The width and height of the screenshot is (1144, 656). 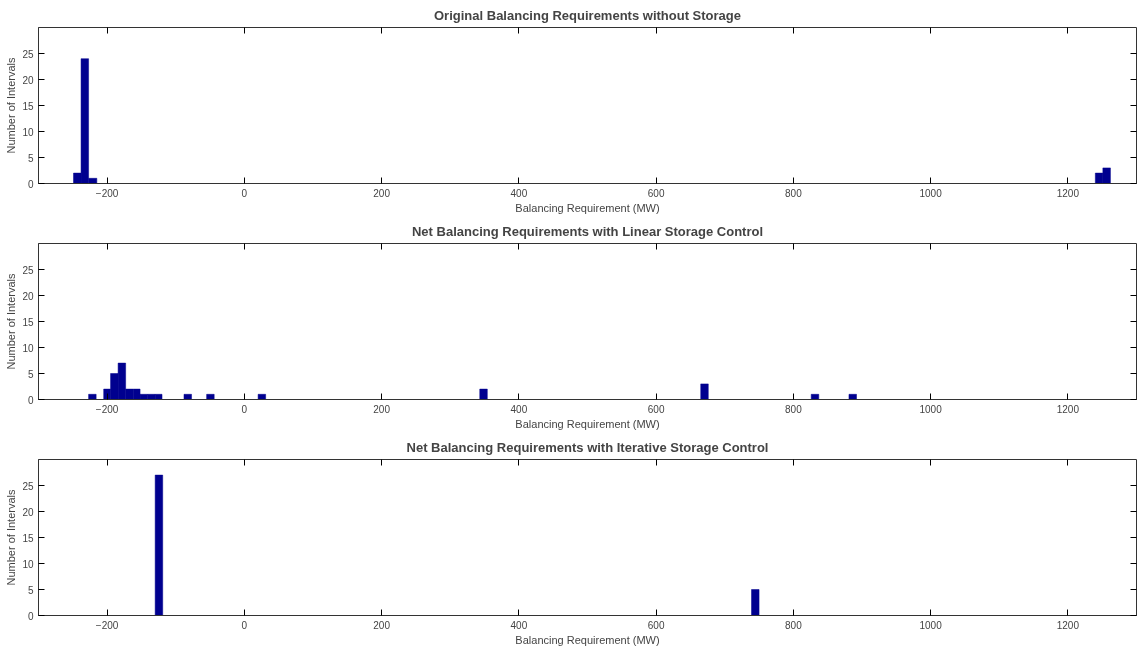 I want to click on chart-title: Net Balancing Requirements with Linear Storage Control, so click(x=587, y=231).